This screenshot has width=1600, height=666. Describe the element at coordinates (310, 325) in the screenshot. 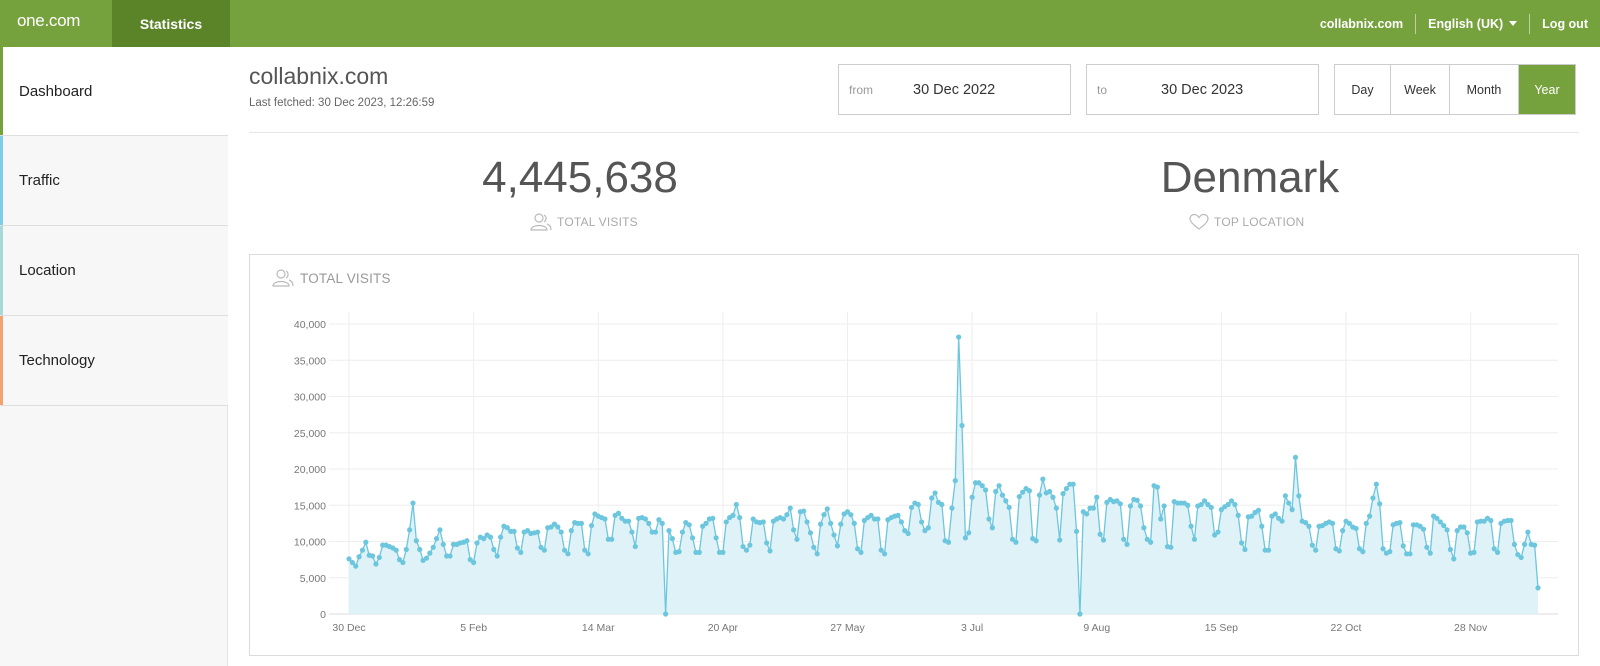

I see `y-tick-label: 40,000` at that location.